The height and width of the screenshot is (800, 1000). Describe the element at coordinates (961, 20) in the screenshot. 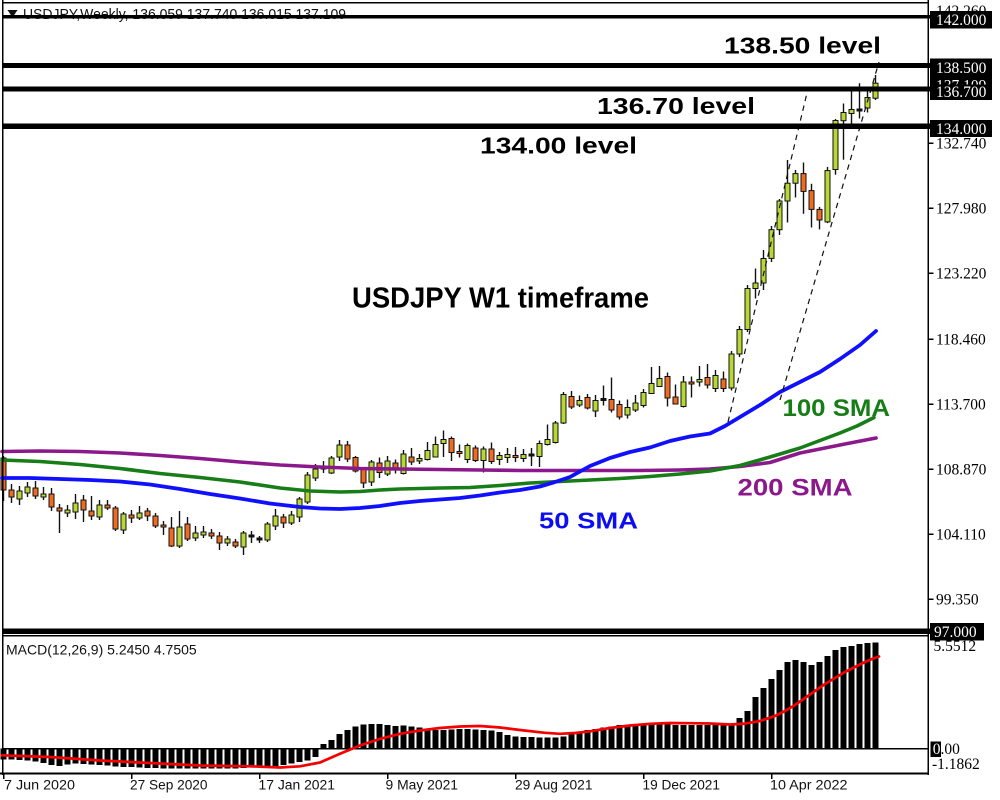

I see `svg-text: 142.000` at that location.